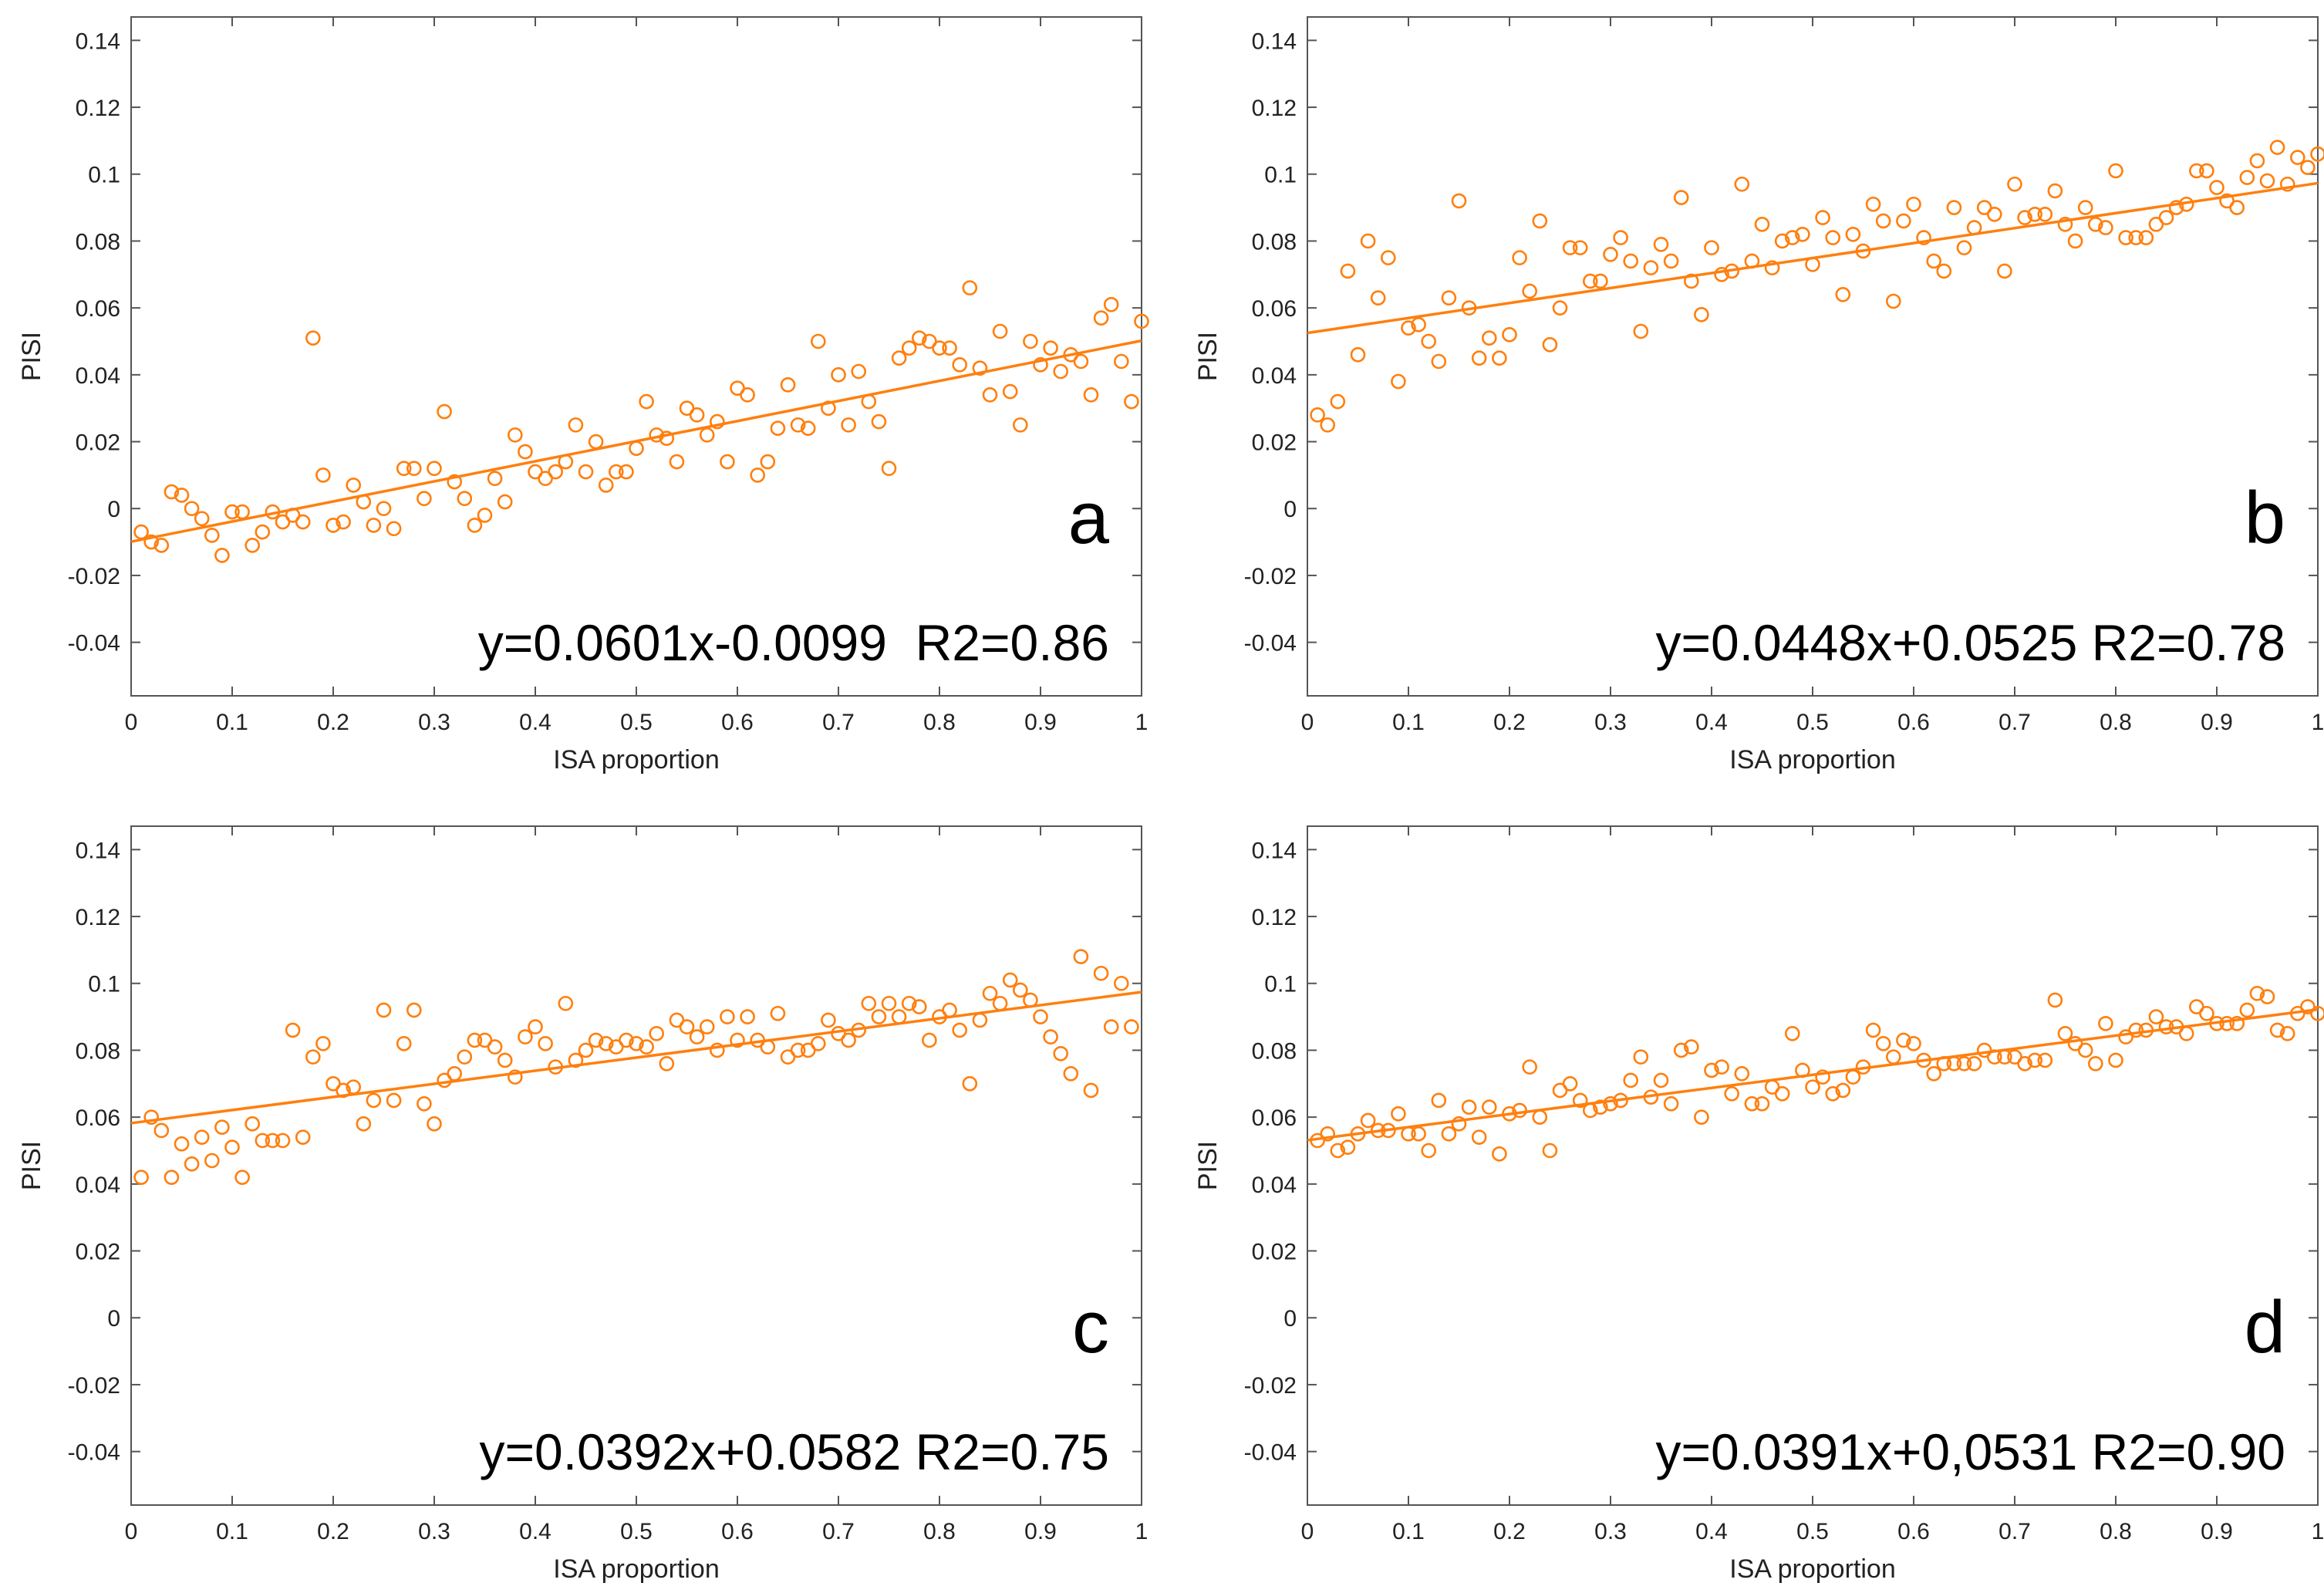 The width and height of the screenshot is (2324, 1593). What do you see at coordinates (1509, 722) in the screenshot?
I see `x-tick-label: 0.2` at bounding box center [1509, 722].